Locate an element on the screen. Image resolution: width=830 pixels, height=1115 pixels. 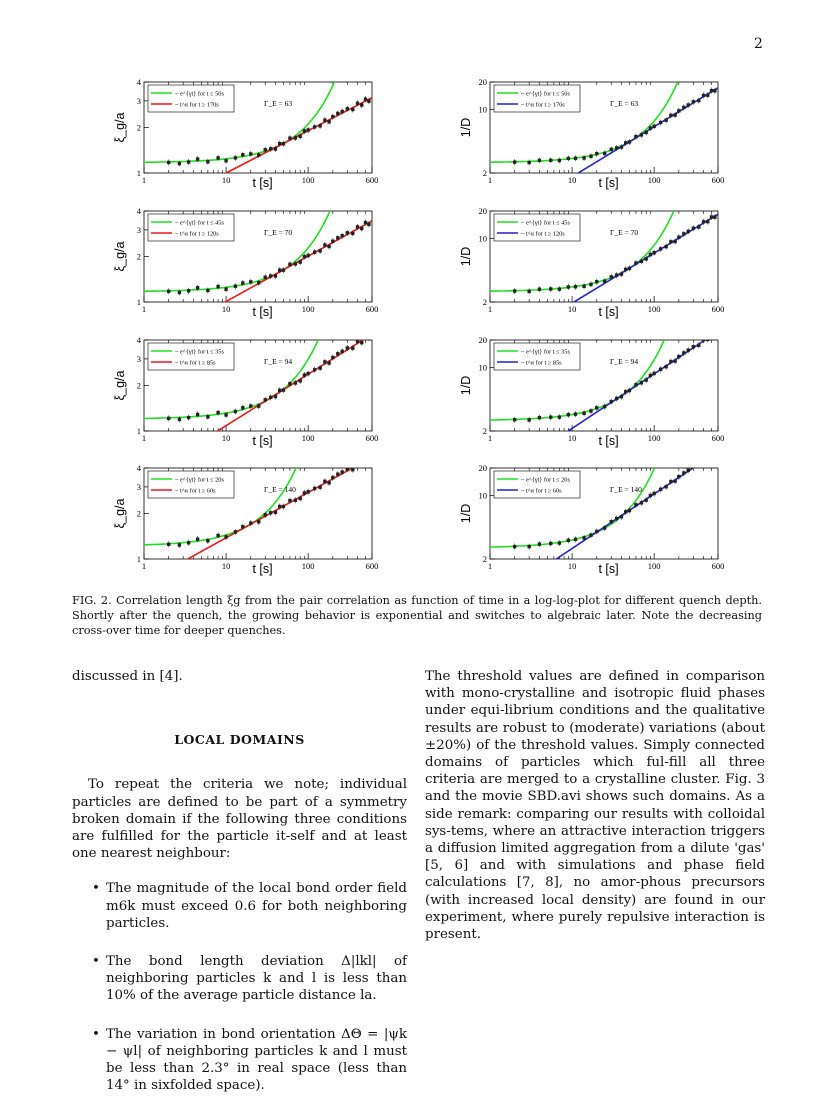
legend-label: ~ e^{γt} for t ≤ 45s is located at coordinates (545, 223).